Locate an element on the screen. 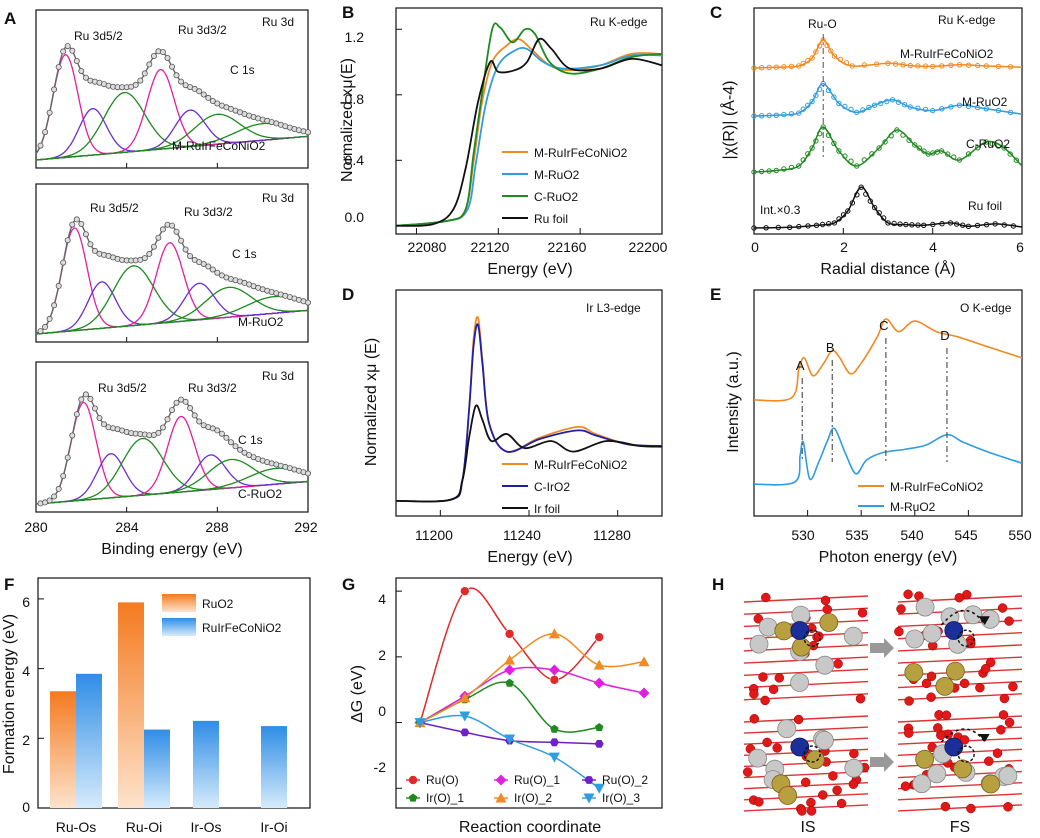 The height and width of the screenshot is (838, 1040). d-legend-1: C-IrO2 is located at coordinates (552, 487).